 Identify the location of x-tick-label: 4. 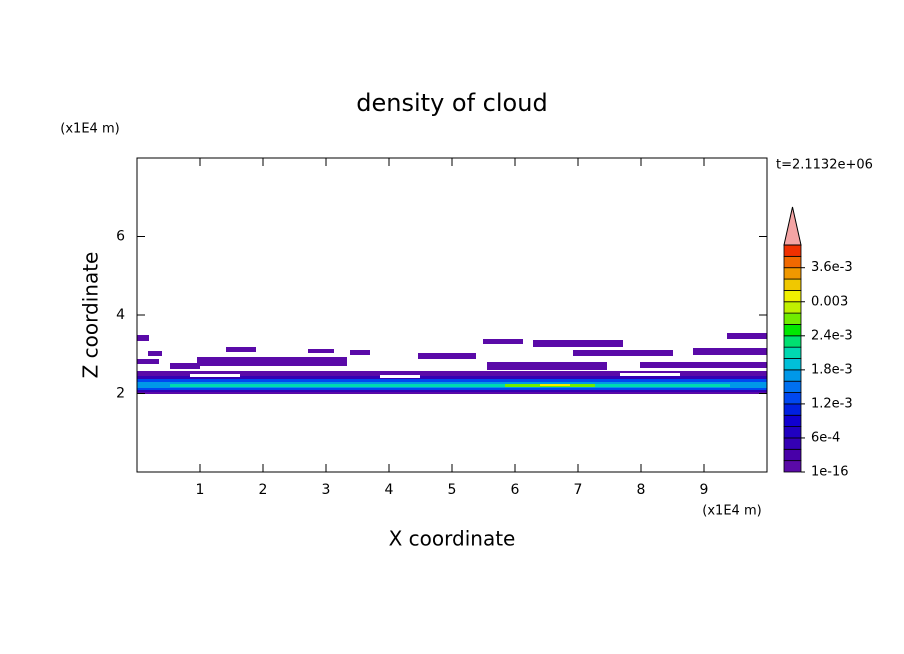
(389, 490).